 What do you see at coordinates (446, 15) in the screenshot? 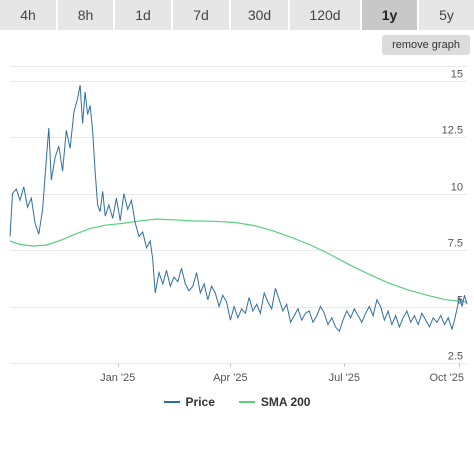
I see `tab-5y: 5y` at bounding box center [446, 15].